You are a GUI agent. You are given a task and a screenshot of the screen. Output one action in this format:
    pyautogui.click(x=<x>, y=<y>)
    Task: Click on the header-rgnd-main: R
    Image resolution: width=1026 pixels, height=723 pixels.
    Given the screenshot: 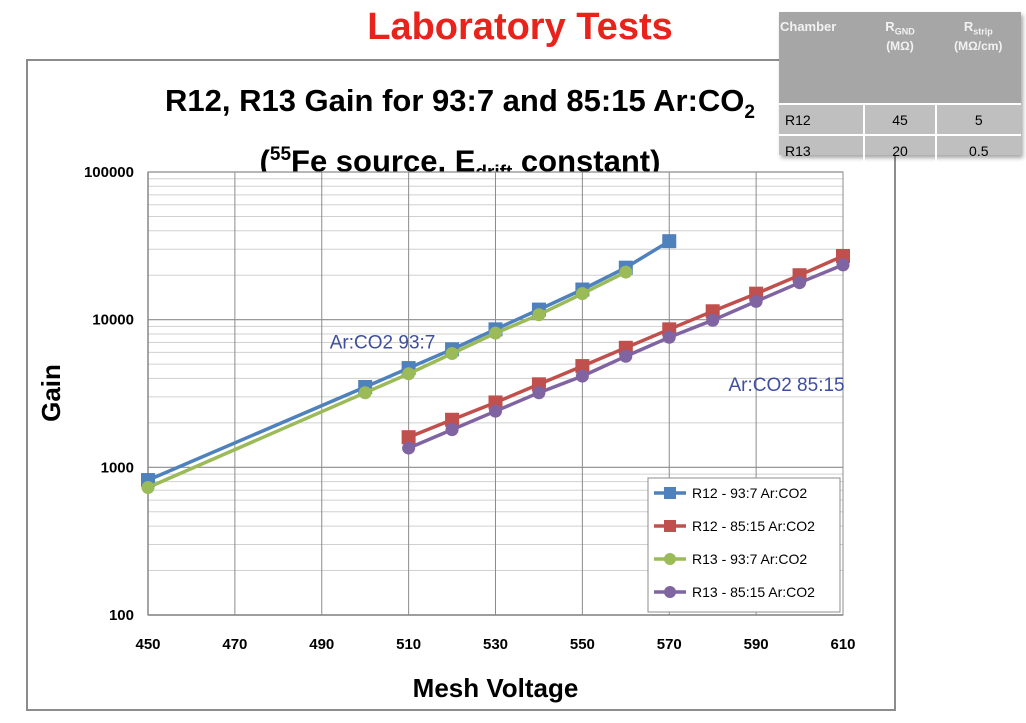 What is the action you would take?
    pyautogui.click(x=890, y=26)
    